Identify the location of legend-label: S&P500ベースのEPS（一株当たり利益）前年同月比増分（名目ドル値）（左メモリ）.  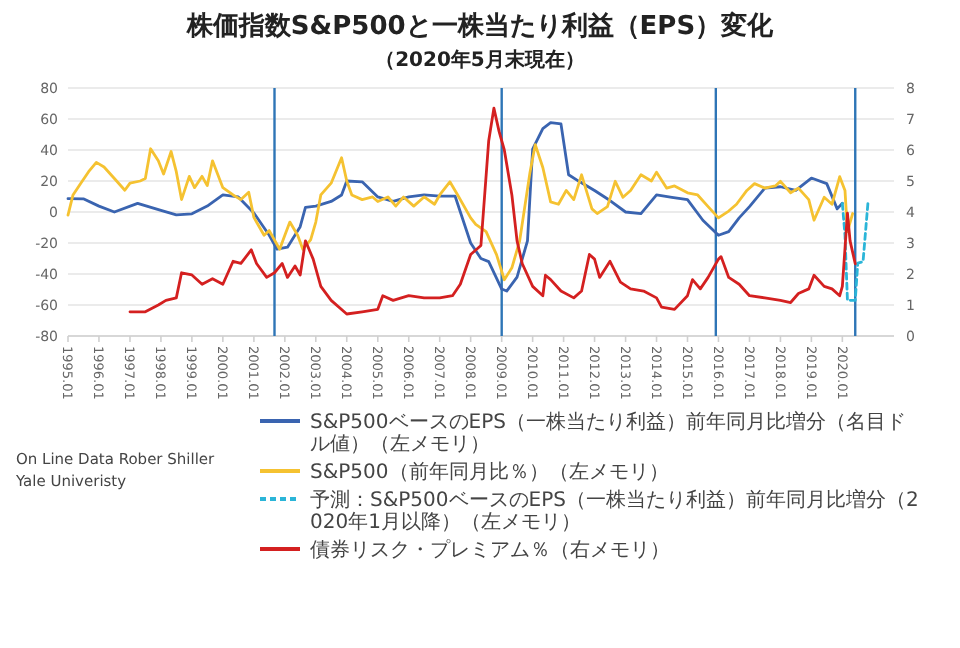
(608, 433).